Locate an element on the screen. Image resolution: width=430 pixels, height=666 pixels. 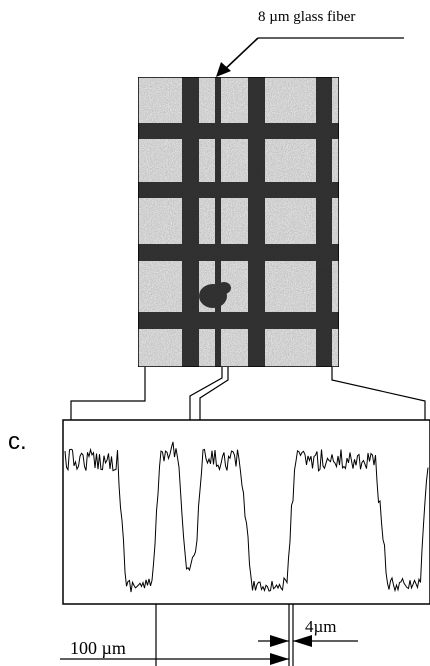
panel-letter: c. is located at coordinates (17, 441).